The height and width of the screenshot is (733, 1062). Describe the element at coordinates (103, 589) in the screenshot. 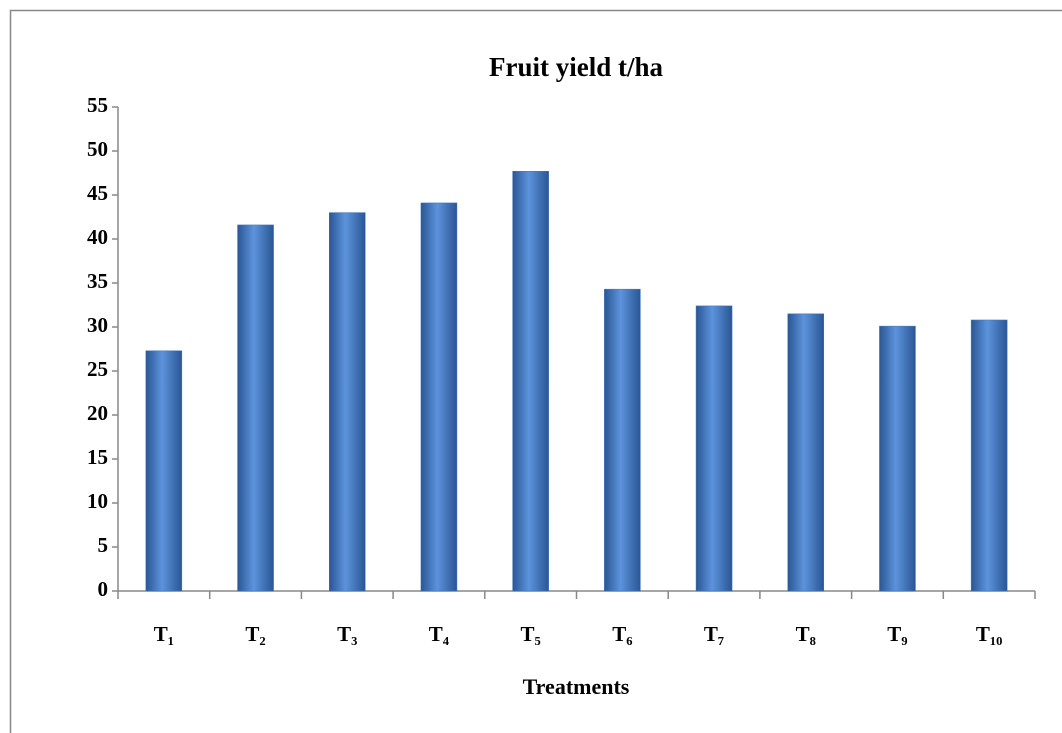

I see `y-tick-label: 0` at that location.